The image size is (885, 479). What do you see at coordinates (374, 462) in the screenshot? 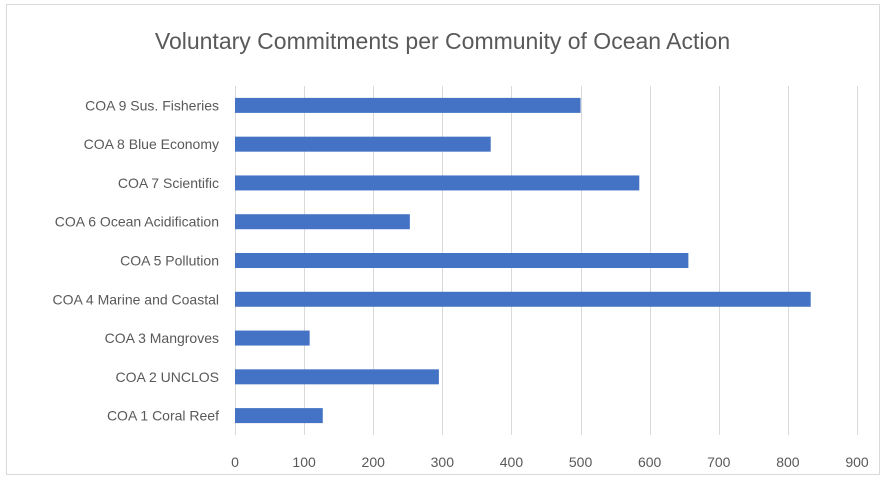
I see `x-tick-label: 200` at bounding box center [374, 462].